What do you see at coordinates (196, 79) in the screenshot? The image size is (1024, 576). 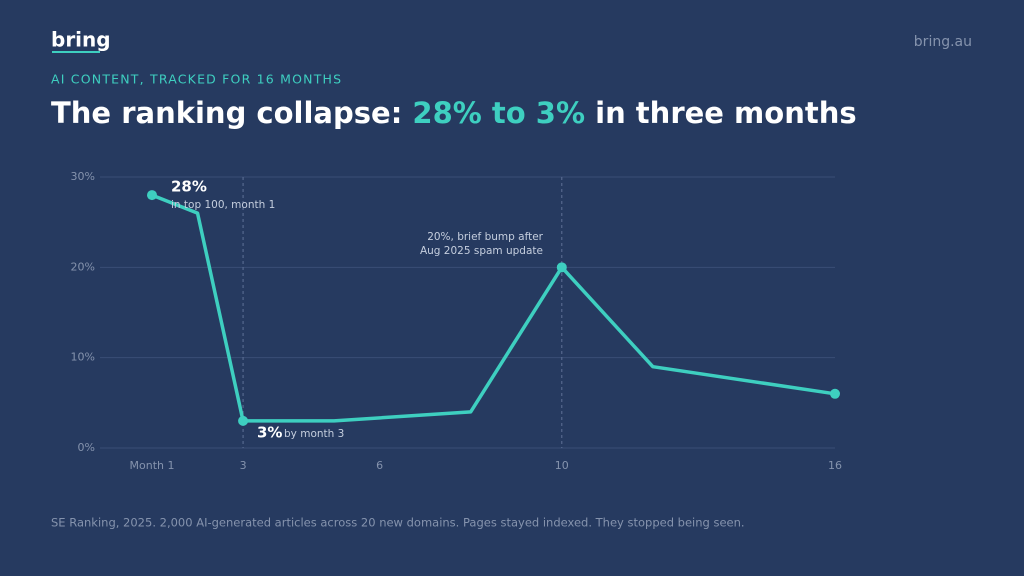 I see `chart-subtitle: AI CONTENT, TRACKED FOR 16 MONTHS` at bounding box center [196, 79].